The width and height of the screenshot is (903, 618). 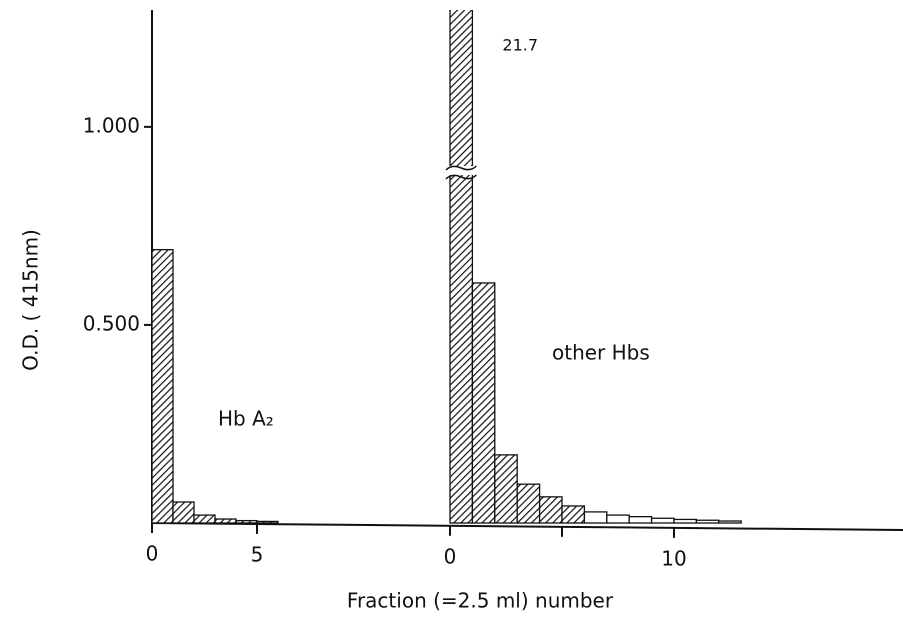 What do you see at coordinates (601, 353) in the screenshot?
I see `annotation: other Hbs` at bounding box center [601, 353].